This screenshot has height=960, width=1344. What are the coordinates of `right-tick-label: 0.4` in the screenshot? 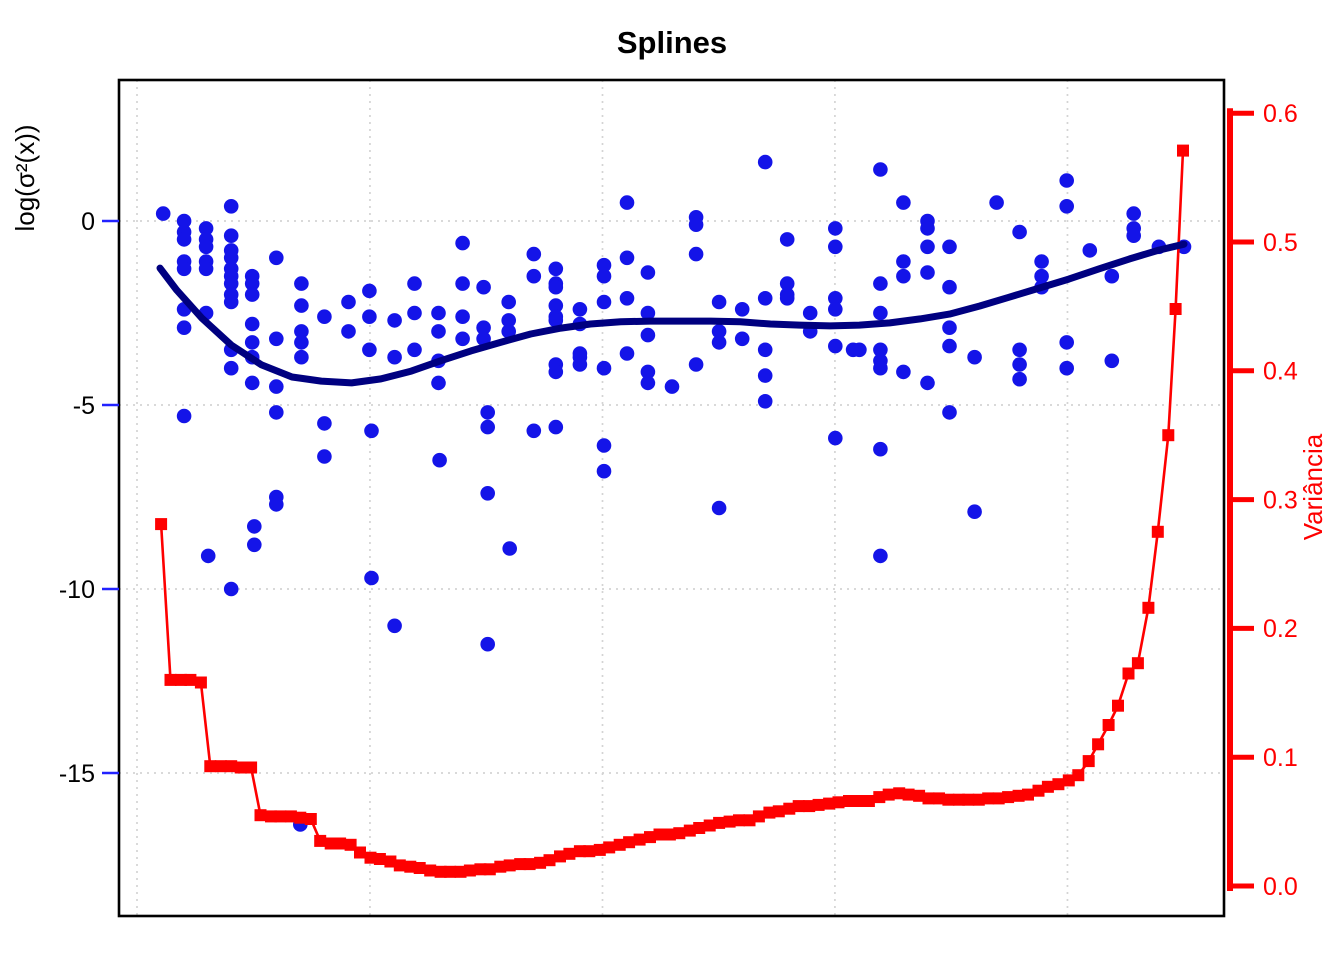 It's located at (1280, 372).